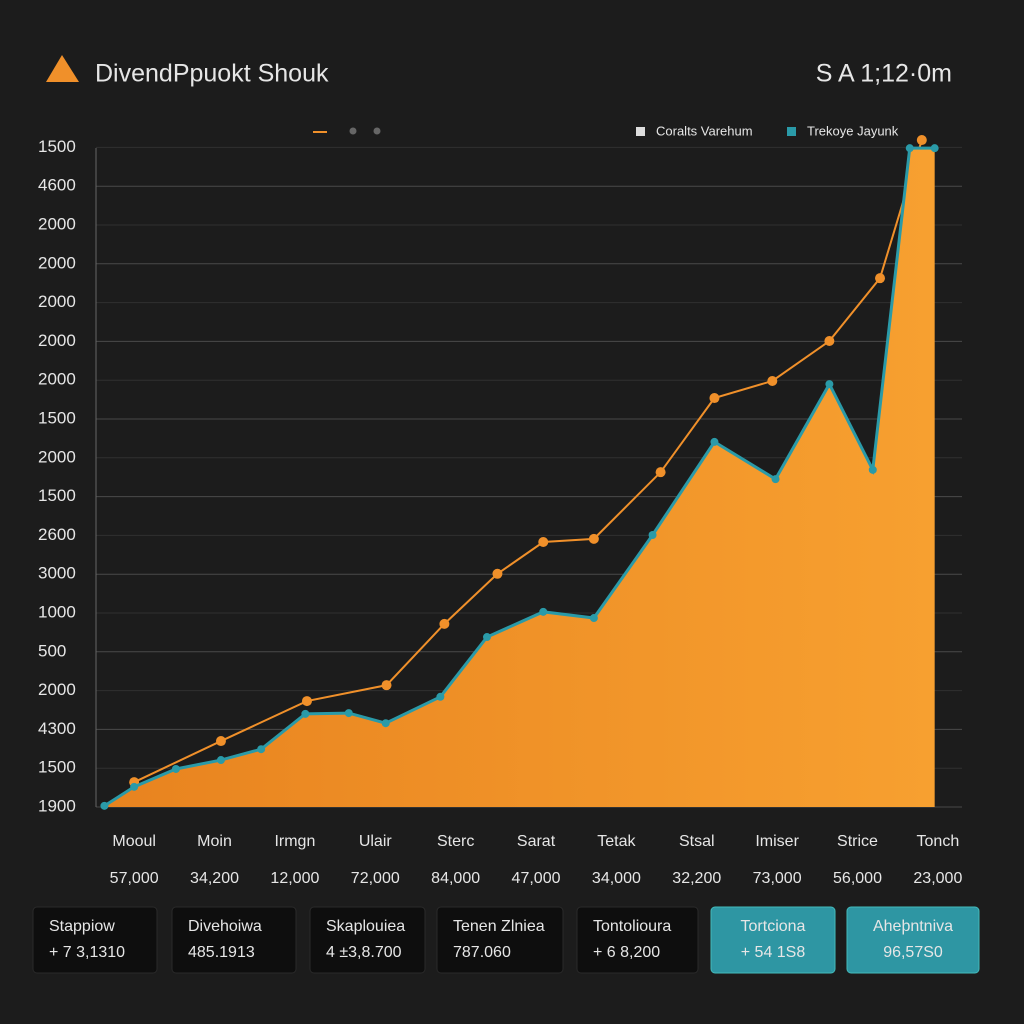 The width and height of the screenshot is (1024, 1024). I want to click on x-tick-label: Ulair, so click(376, 841).